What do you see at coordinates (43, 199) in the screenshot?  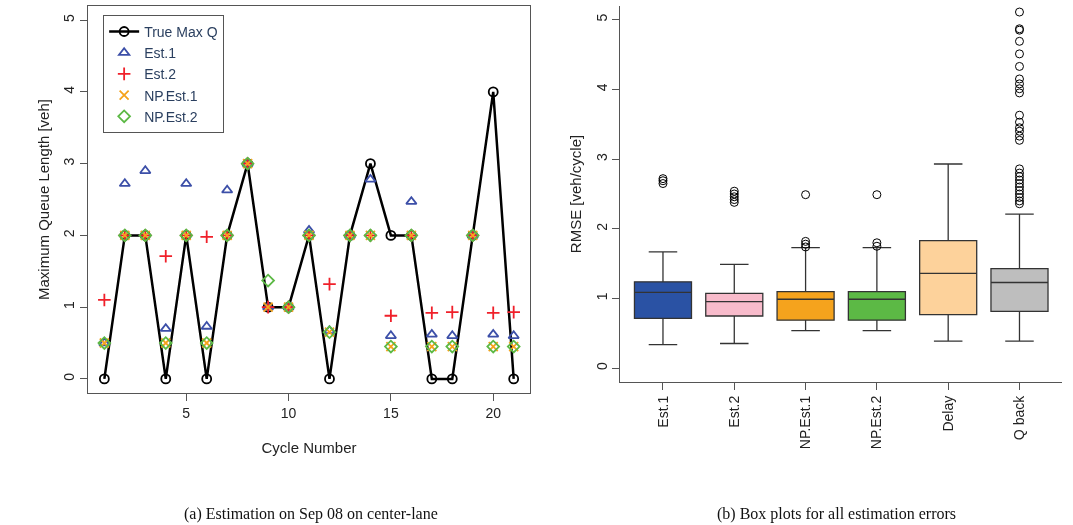 I see `y-axis-title: Maximum Queue Length [veh]` at bounding box center [43, 199].